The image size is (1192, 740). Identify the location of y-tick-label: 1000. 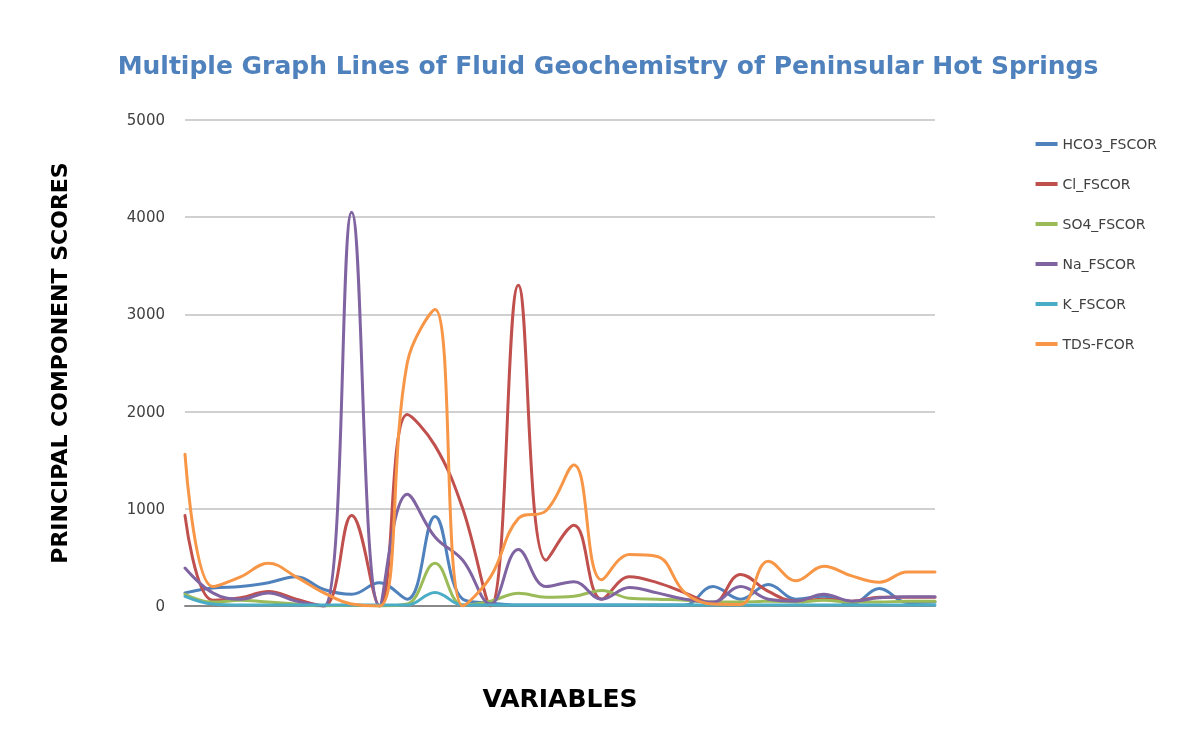
(145, 508).